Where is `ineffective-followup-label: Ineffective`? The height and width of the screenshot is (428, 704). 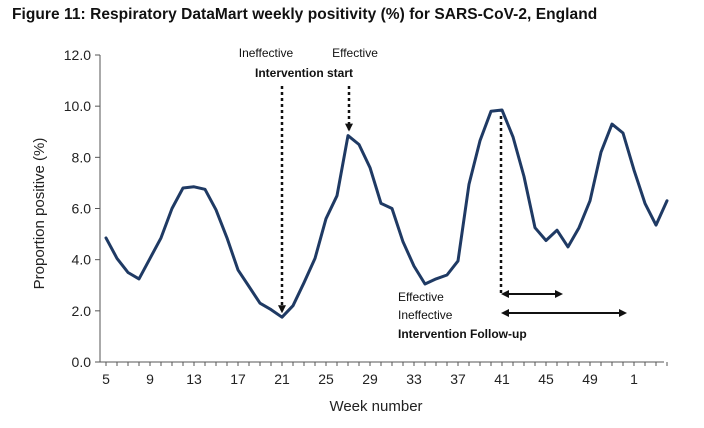 ineffective-followup-label: Ineffective is located at coordinates (425, 315).